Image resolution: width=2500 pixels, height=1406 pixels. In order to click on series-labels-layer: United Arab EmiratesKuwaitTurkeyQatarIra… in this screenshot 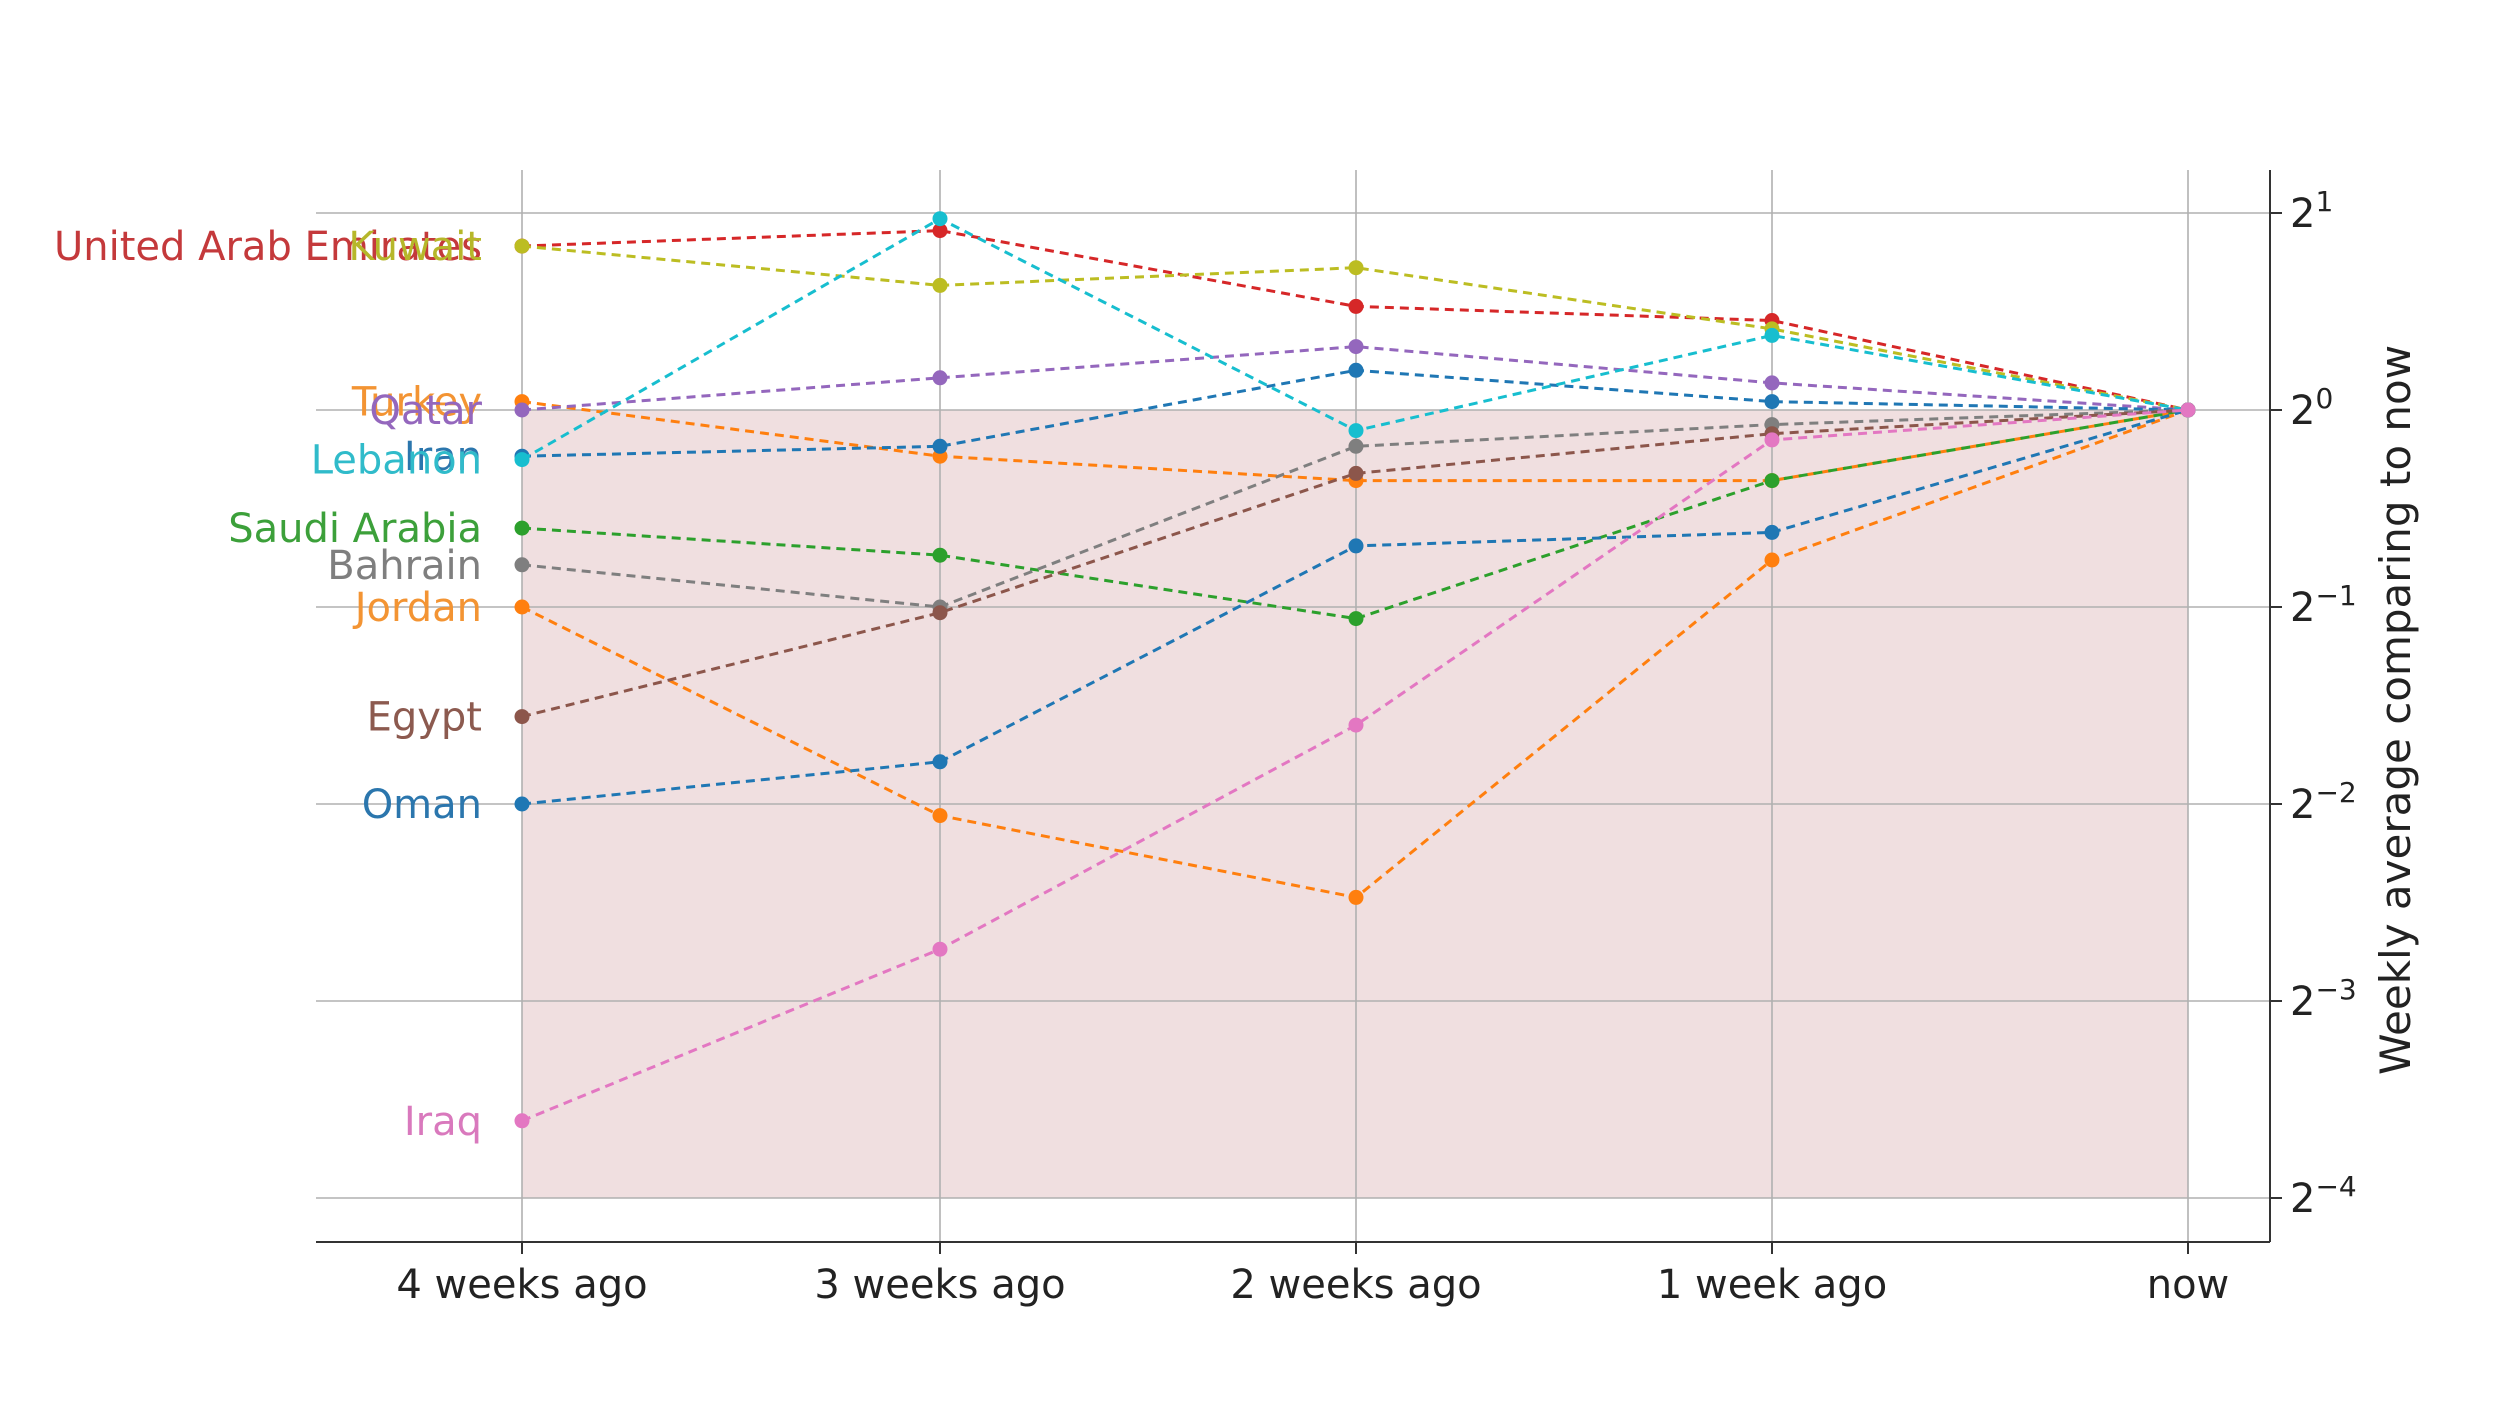, I will do `click(268, 684)`.